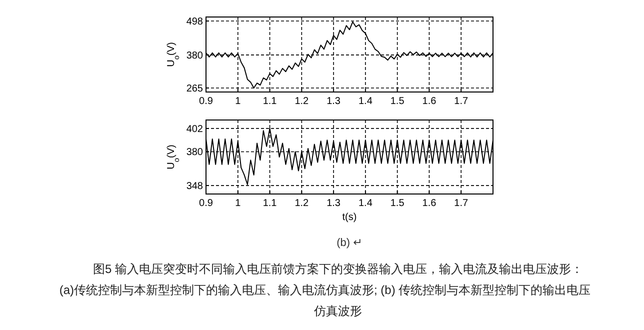  I want to click on text: 仿真波形, so click(337, 311).